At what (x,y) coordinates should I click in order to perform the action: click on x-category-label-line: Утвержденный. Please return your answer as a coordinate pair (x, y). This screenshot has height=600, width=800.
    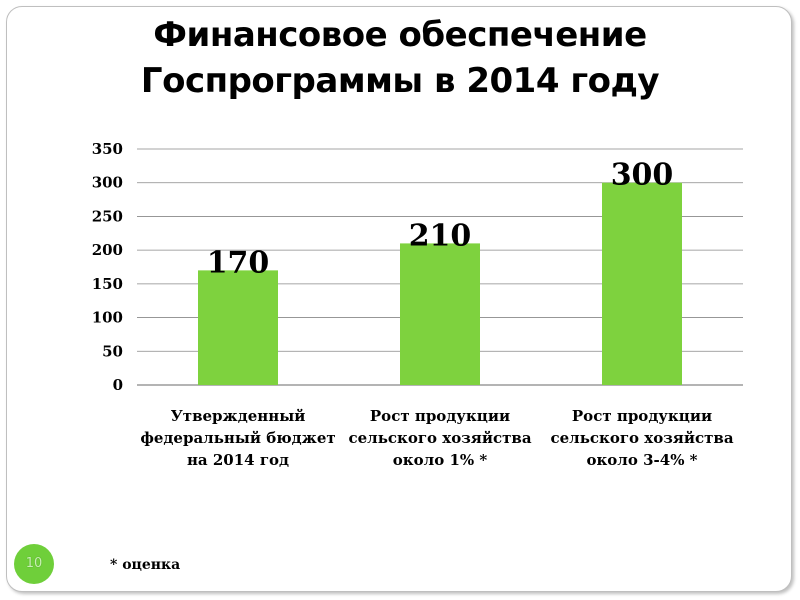
    Looking at the image, I should click on (238, 416).